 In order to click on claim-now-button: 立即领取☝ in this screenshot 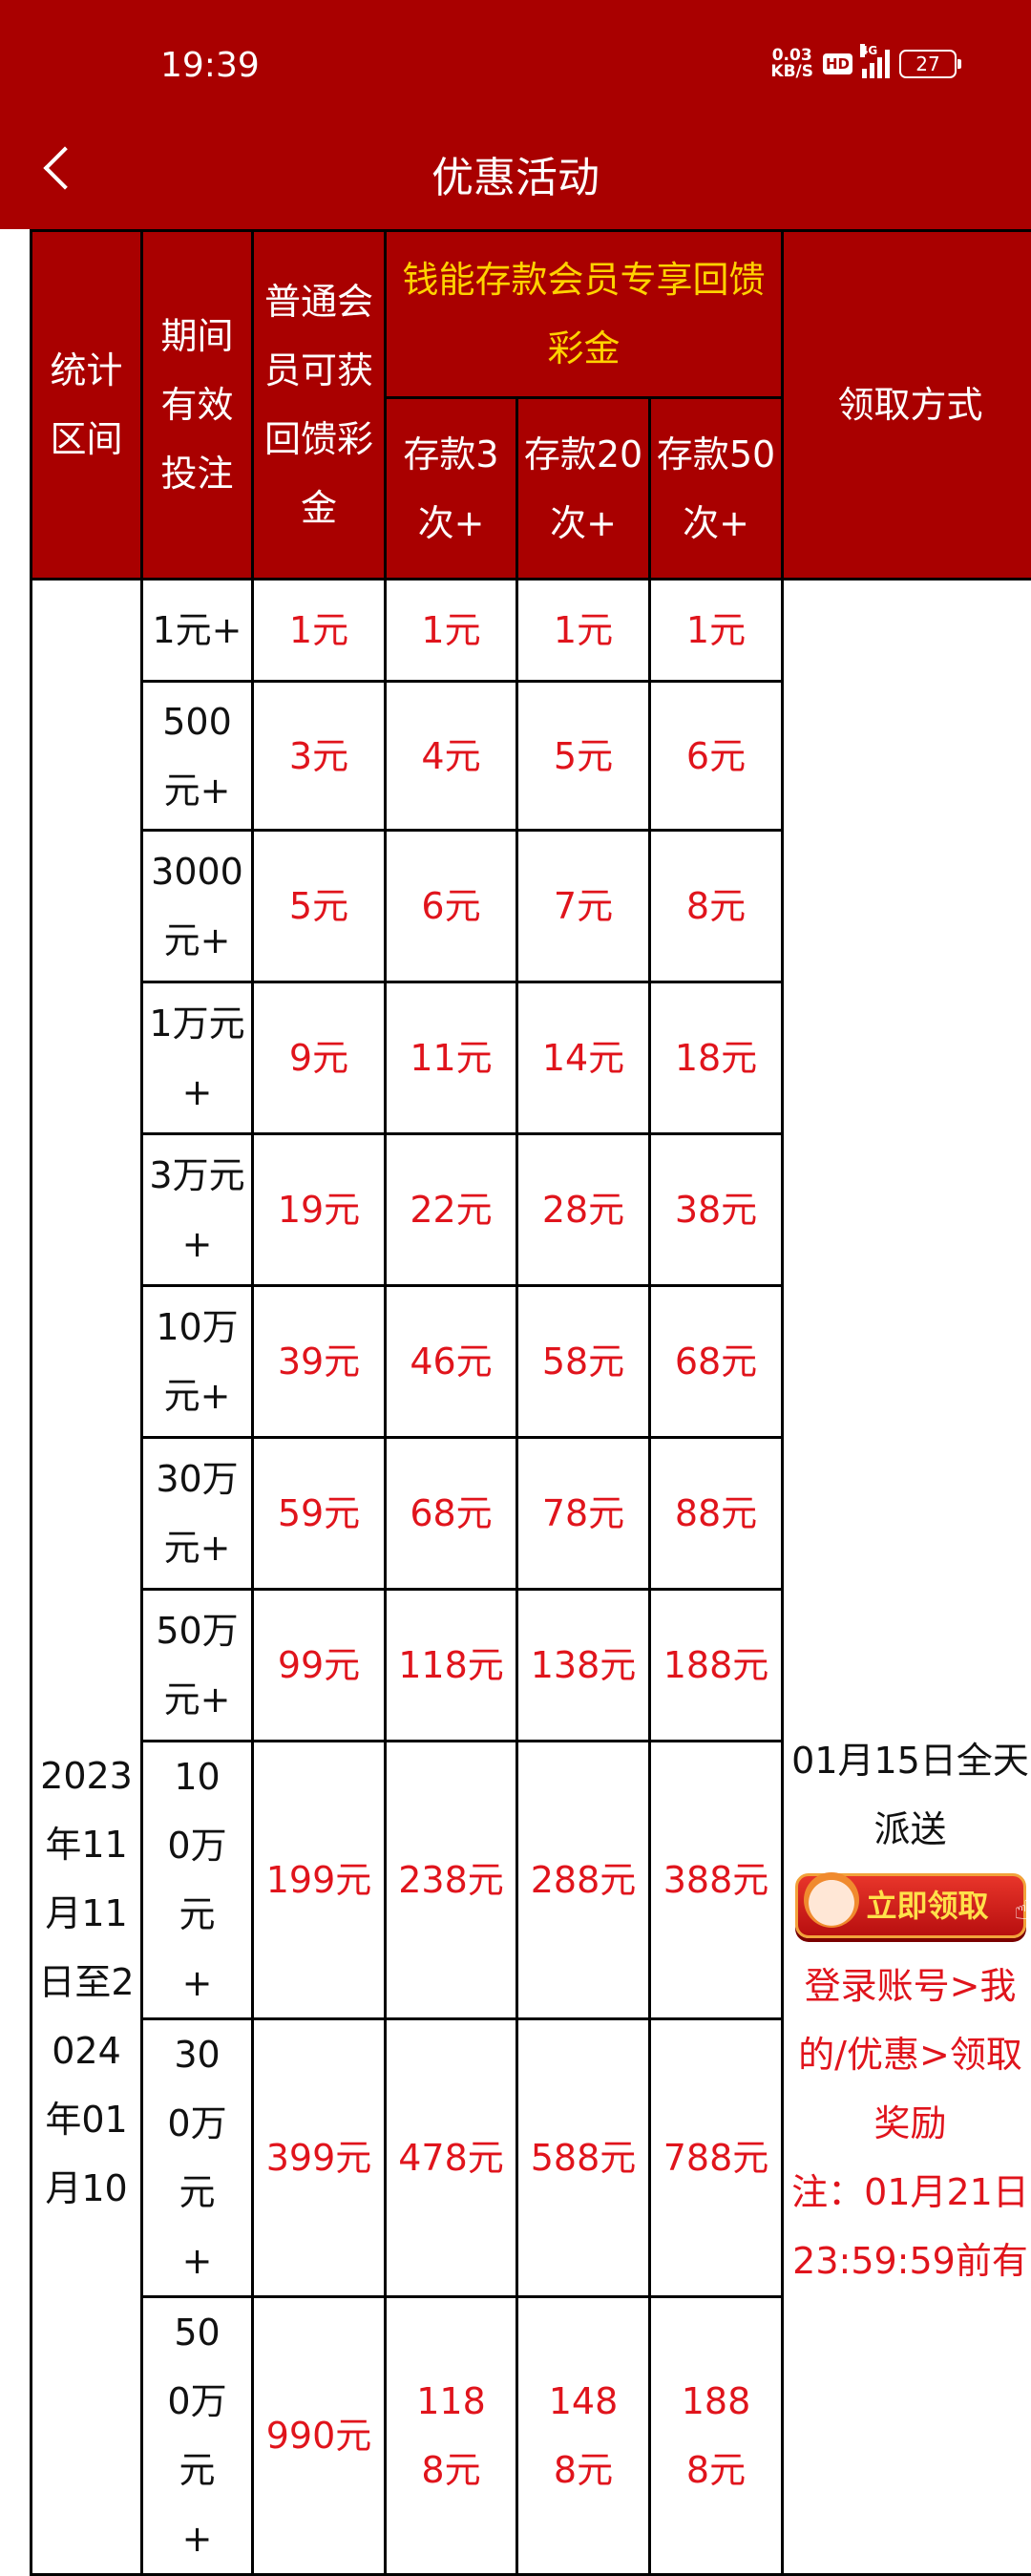, I will do `click(910, 1905)`.